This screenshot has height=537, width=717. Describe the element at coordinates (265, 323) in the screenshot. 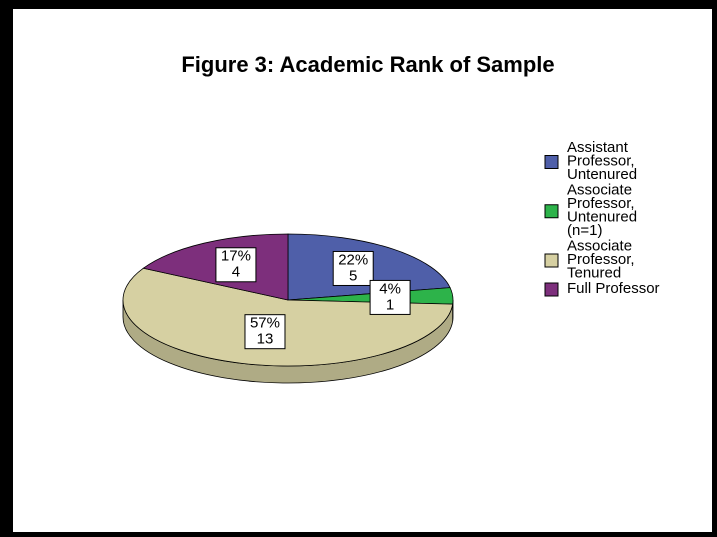

I see `data-label: 57%` at that location.